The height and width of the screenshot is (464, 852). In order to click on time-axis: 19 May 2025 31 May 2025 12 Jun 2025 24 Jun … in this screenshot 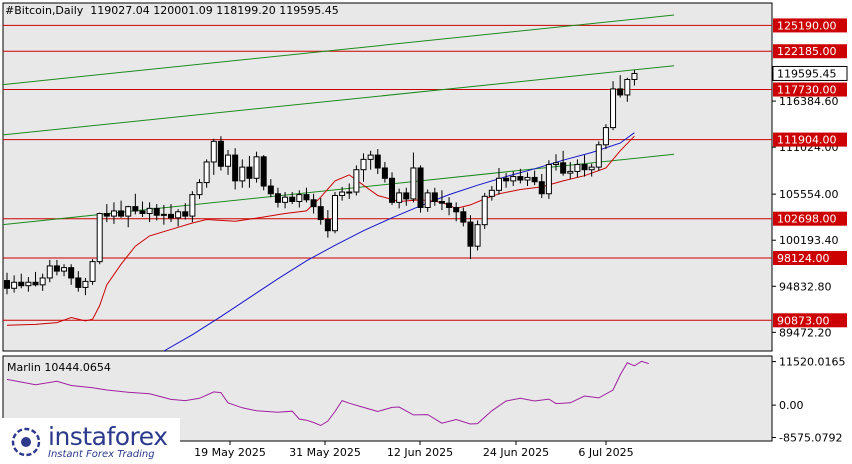, I will do `click(414, 450)`.